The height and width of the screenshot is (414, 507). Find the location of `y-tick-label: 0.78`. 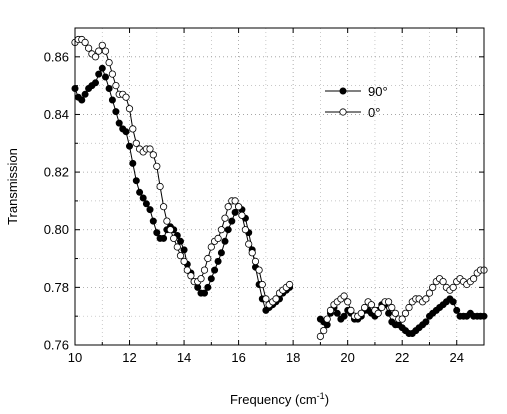

y-tick-label: 0.78 is located at coordinates (56, 287).